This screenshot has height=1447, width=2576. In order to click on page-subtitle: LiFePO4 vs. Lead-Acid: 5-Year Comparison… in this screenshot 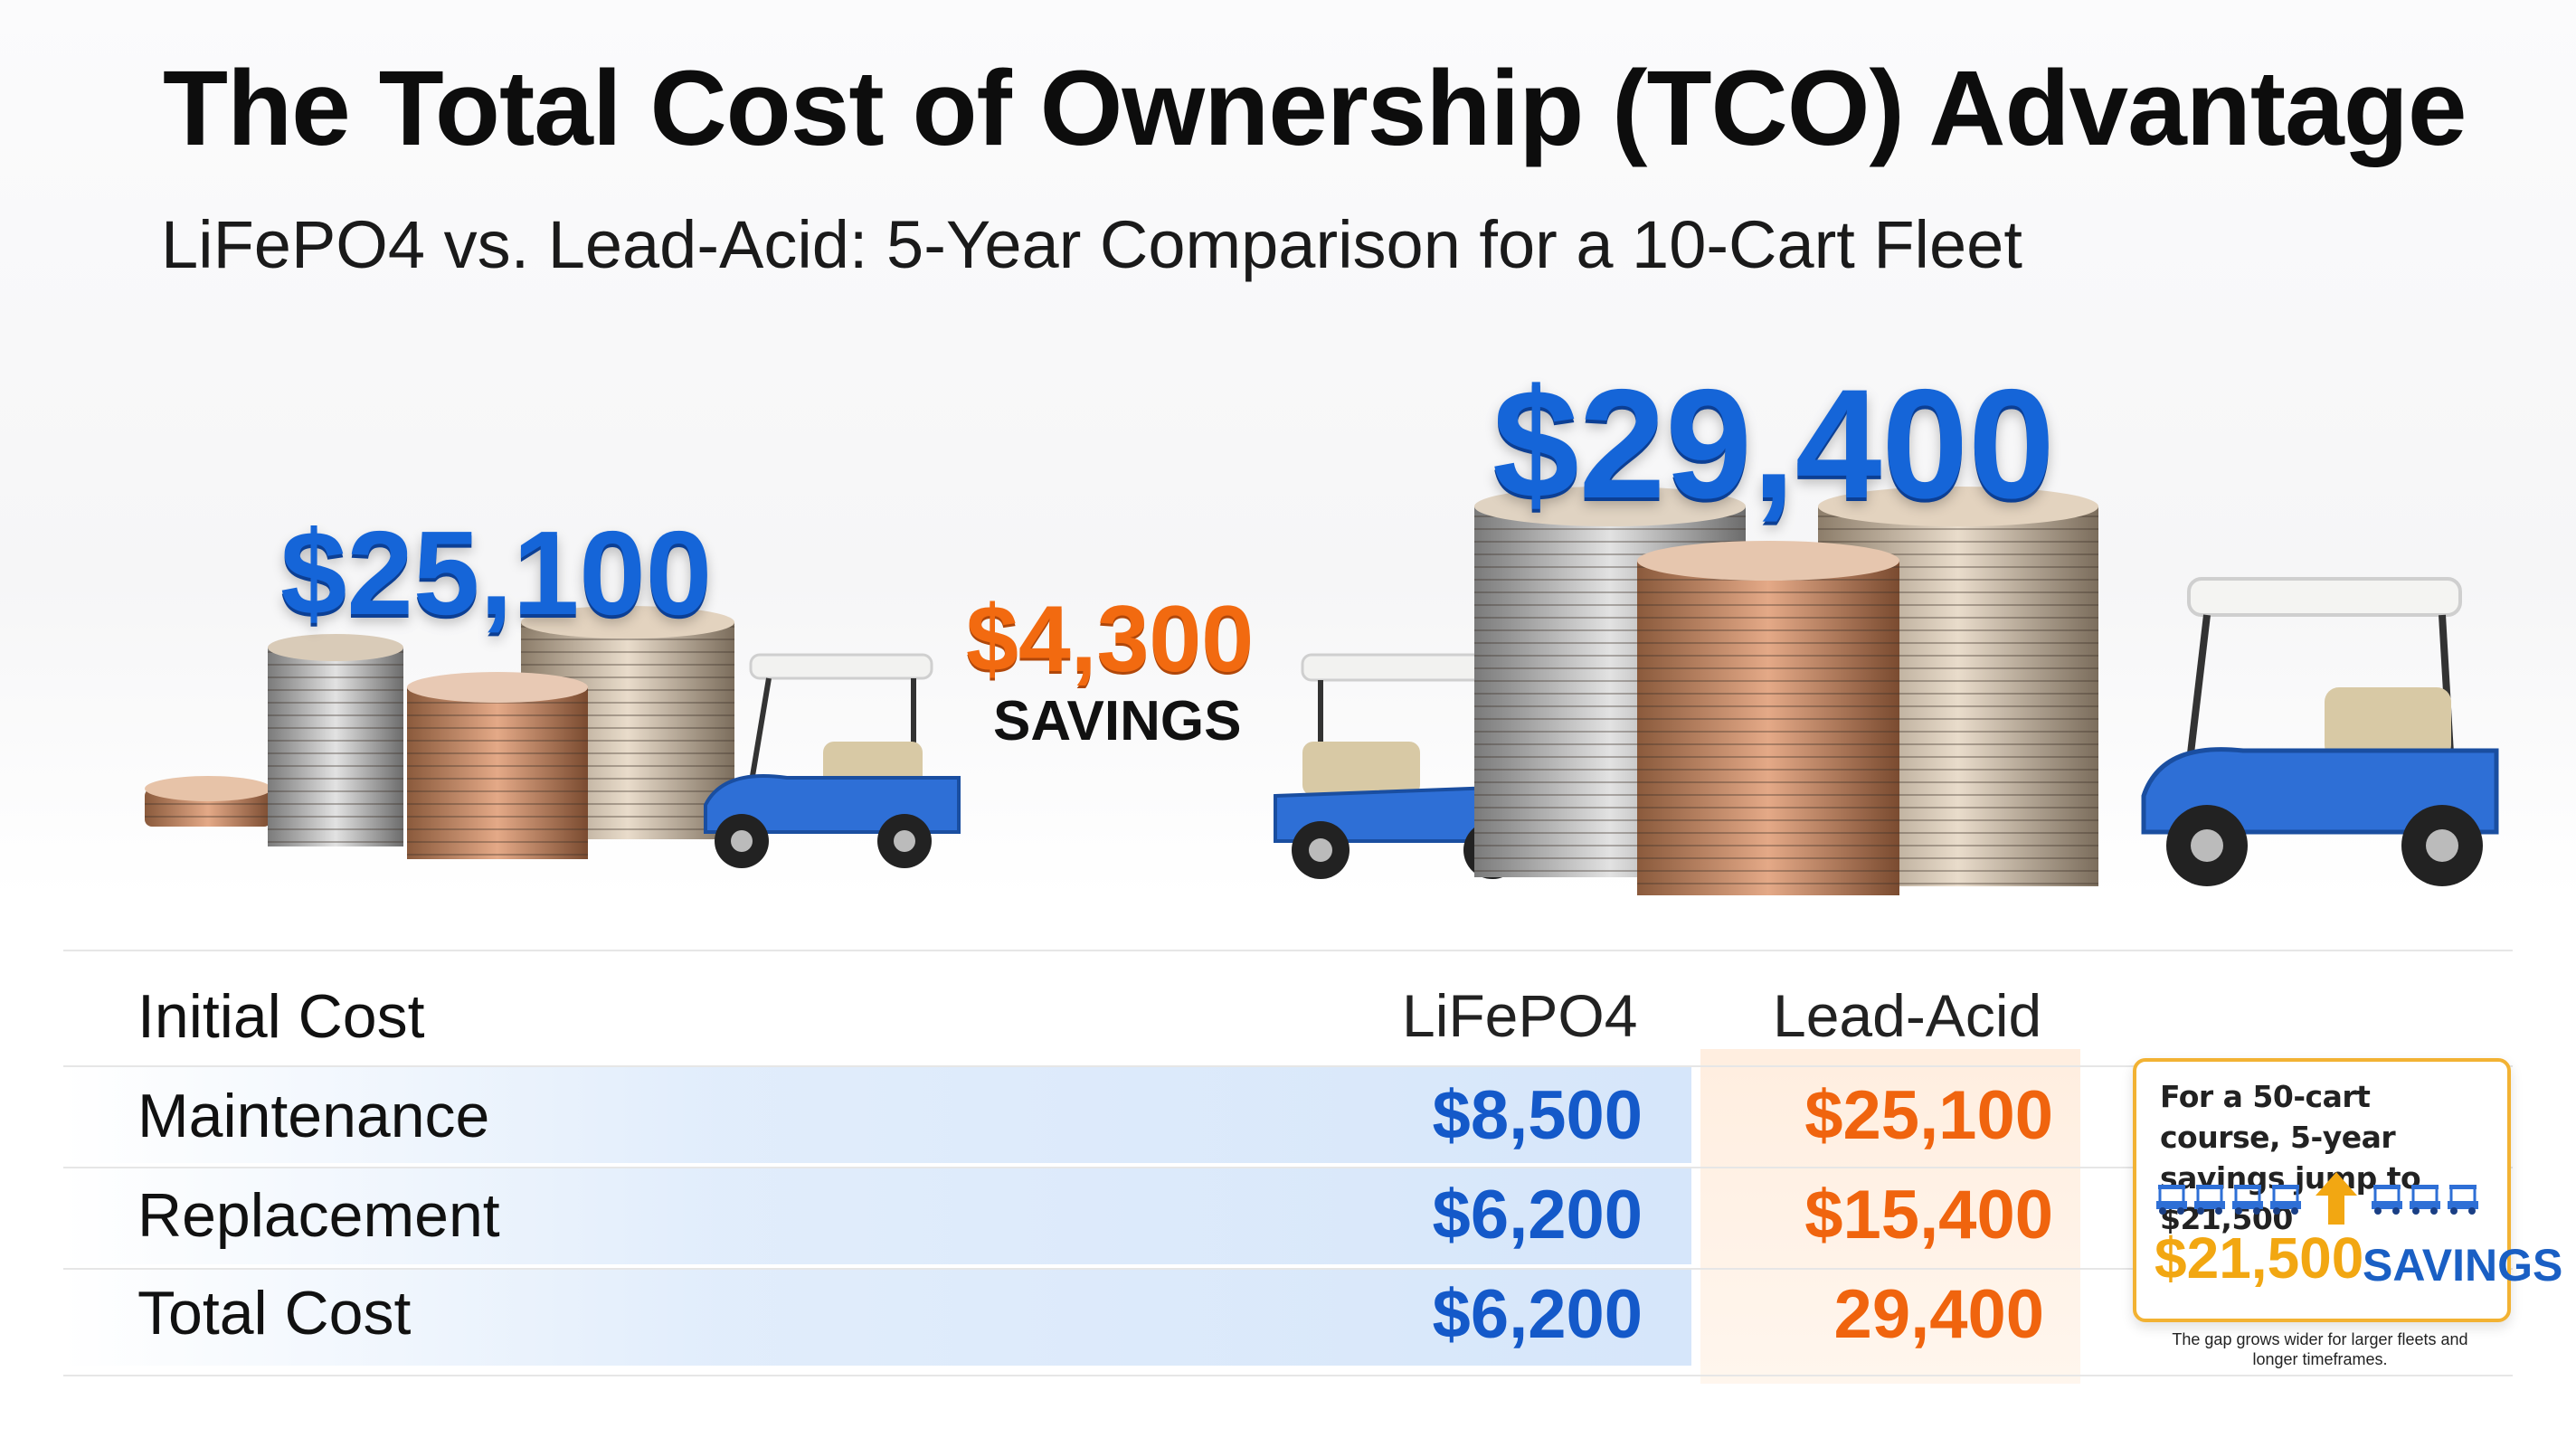, I will do `click(1091, 245)`.